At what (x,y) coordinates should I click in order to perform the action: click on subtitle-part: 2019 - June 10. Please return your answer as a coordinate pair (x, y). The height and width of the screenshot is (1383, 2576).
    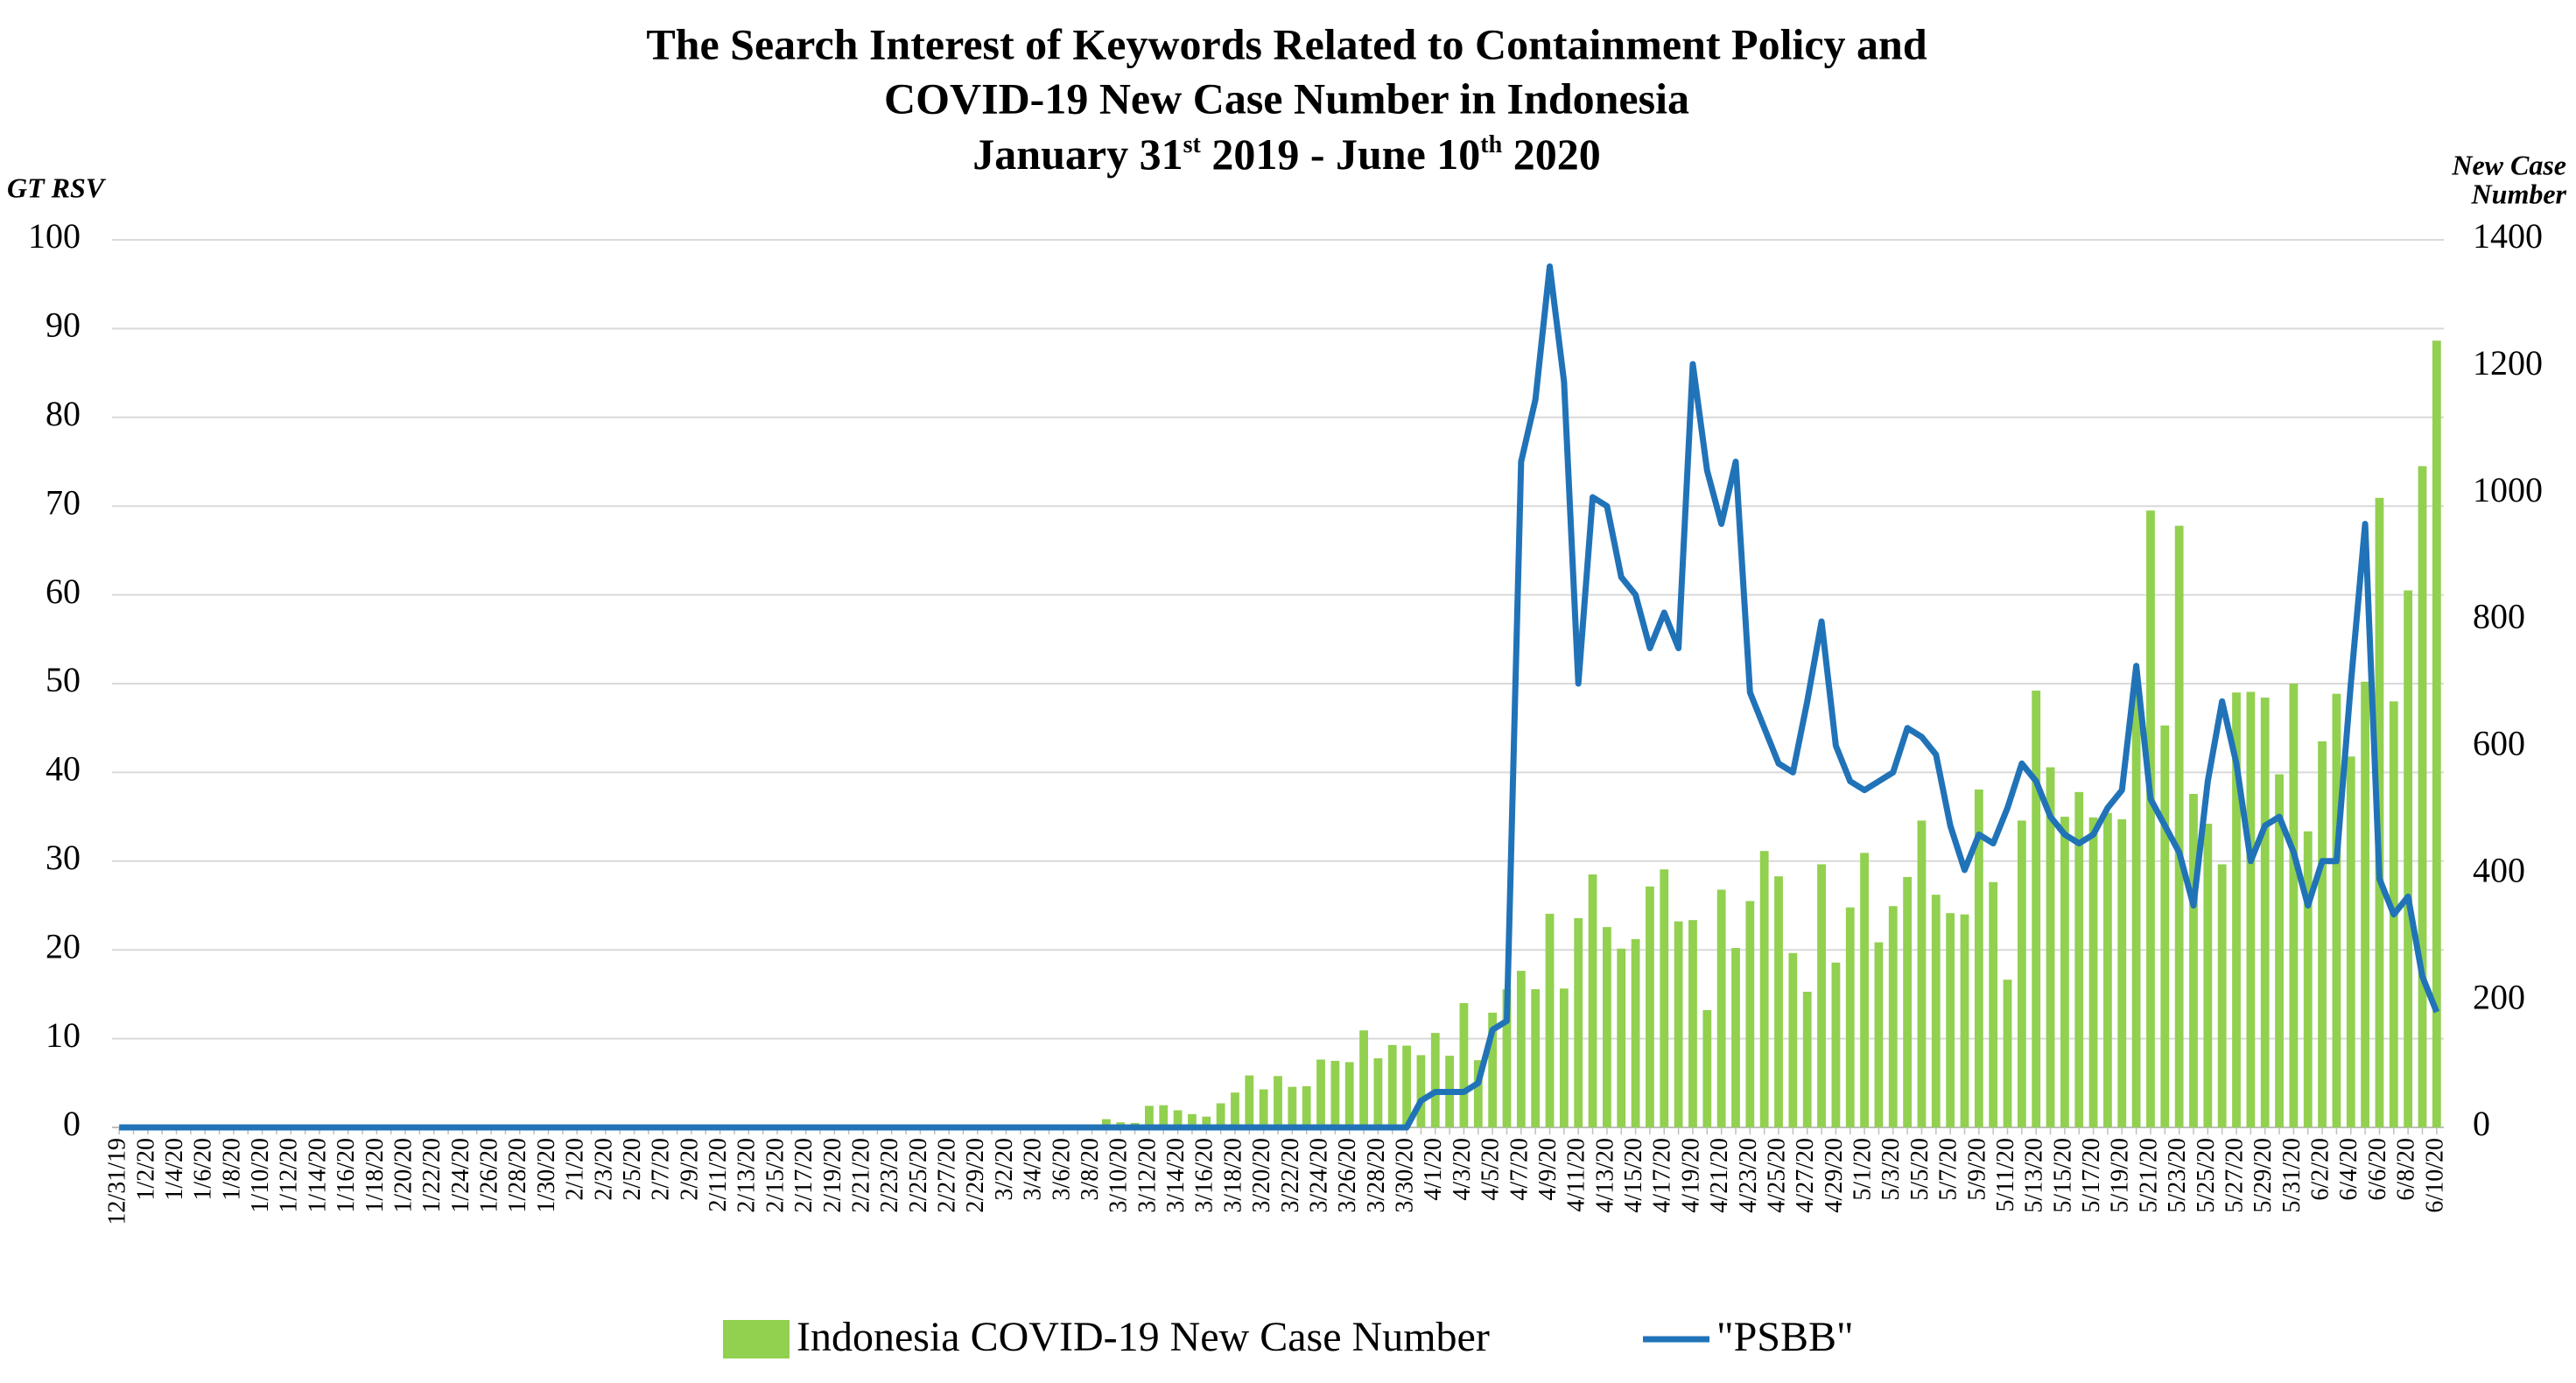
    Looking at the image, I should click on (1340, 154).